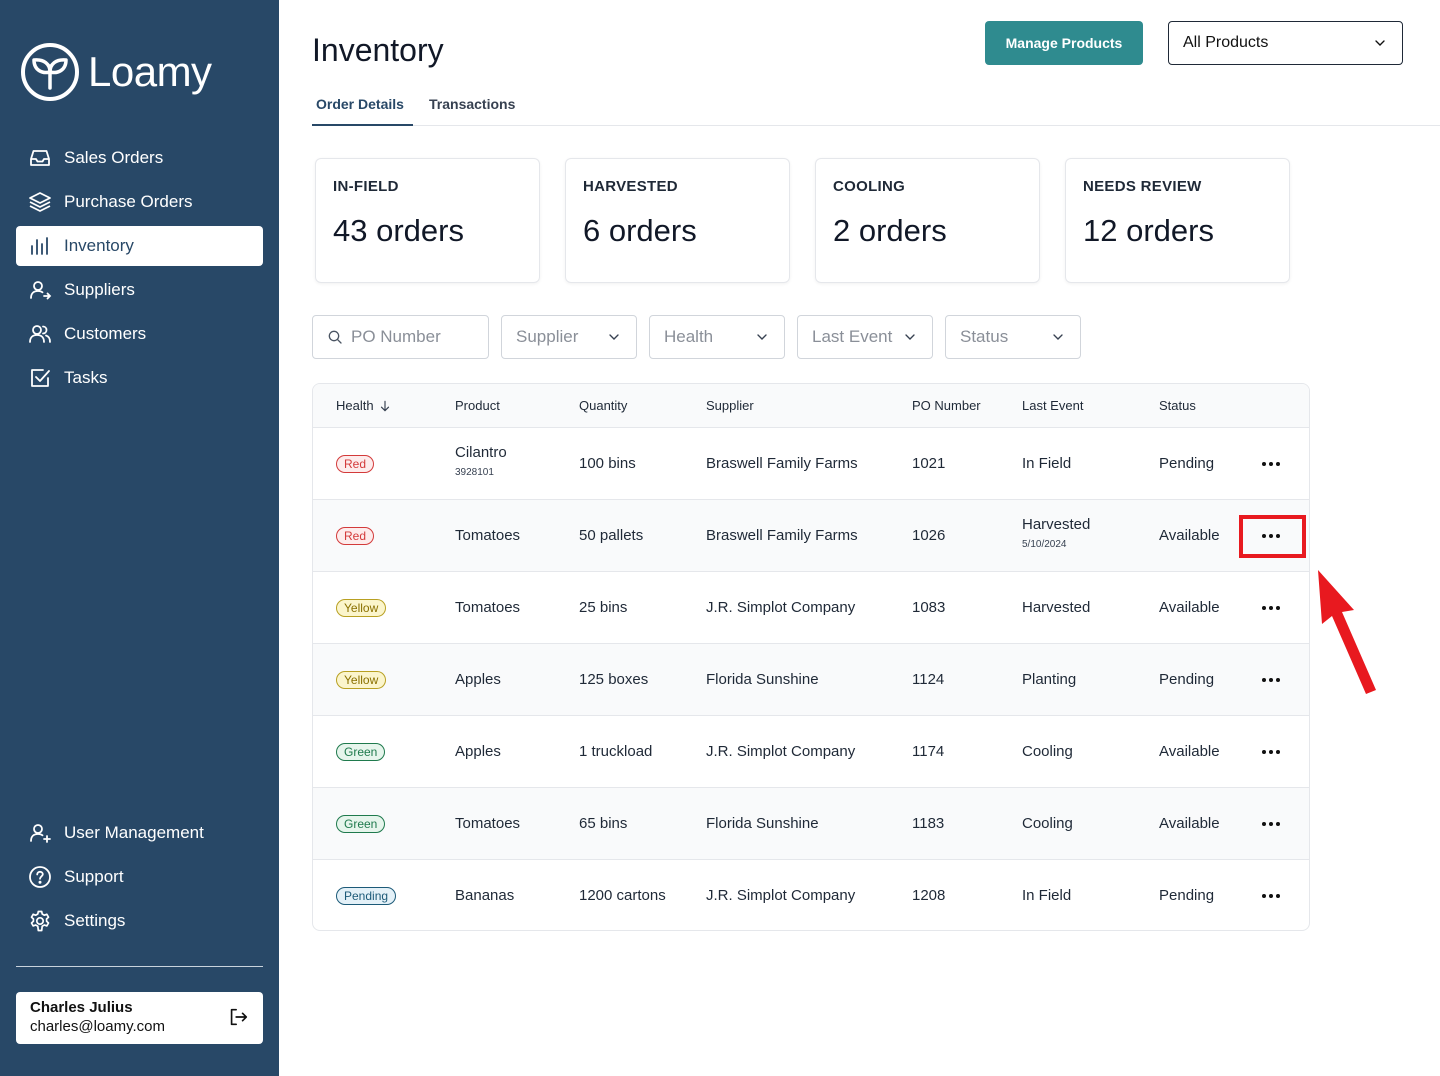  I want to click on supplier-filter: Supplier, so click(569, 337).